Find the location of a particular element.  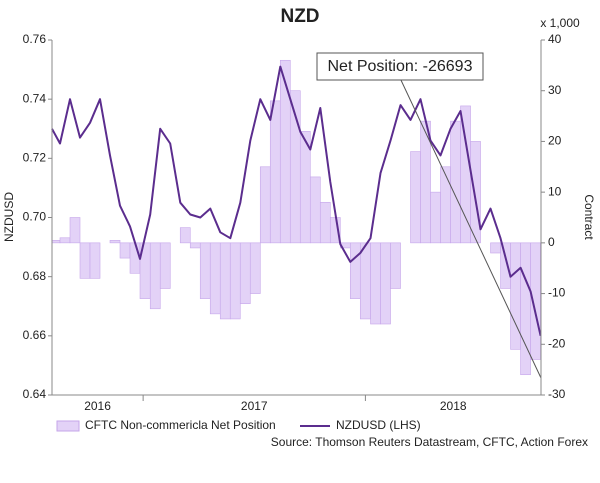

annotation-pointer is located at coordinates (470, 228).